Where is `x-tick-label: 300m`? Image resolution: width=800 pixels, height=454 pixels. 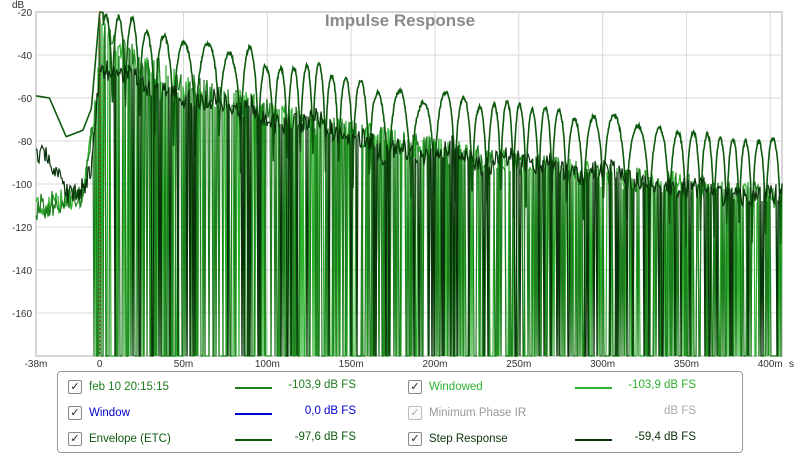 x-tick-label: 300m is located at coordinates (602, 364).